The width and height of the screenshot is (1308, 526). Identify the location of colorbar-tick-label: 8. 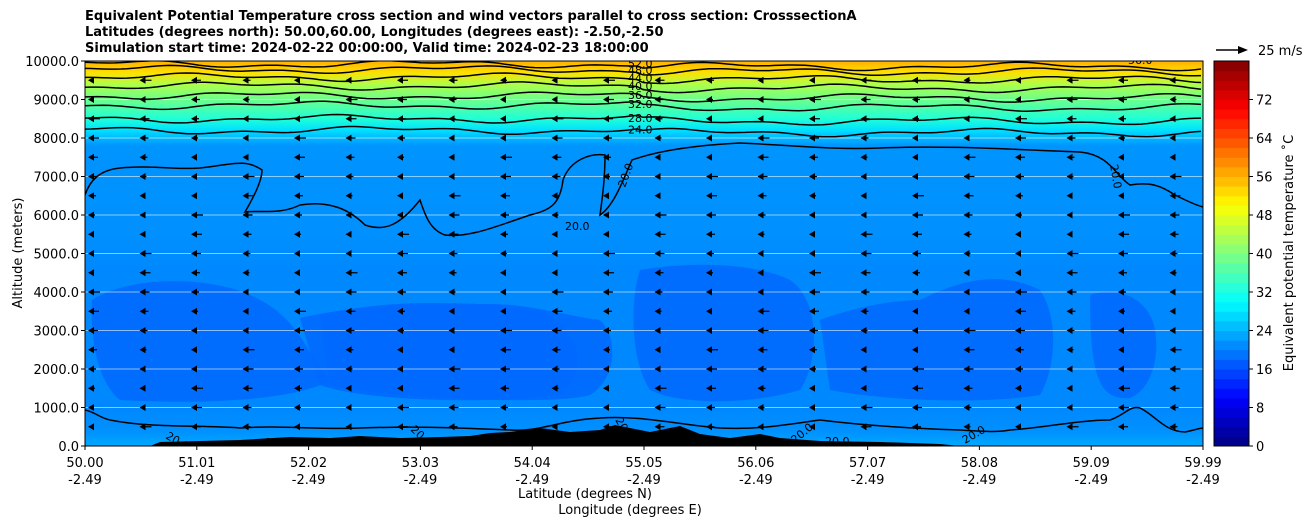
(1260, 409).